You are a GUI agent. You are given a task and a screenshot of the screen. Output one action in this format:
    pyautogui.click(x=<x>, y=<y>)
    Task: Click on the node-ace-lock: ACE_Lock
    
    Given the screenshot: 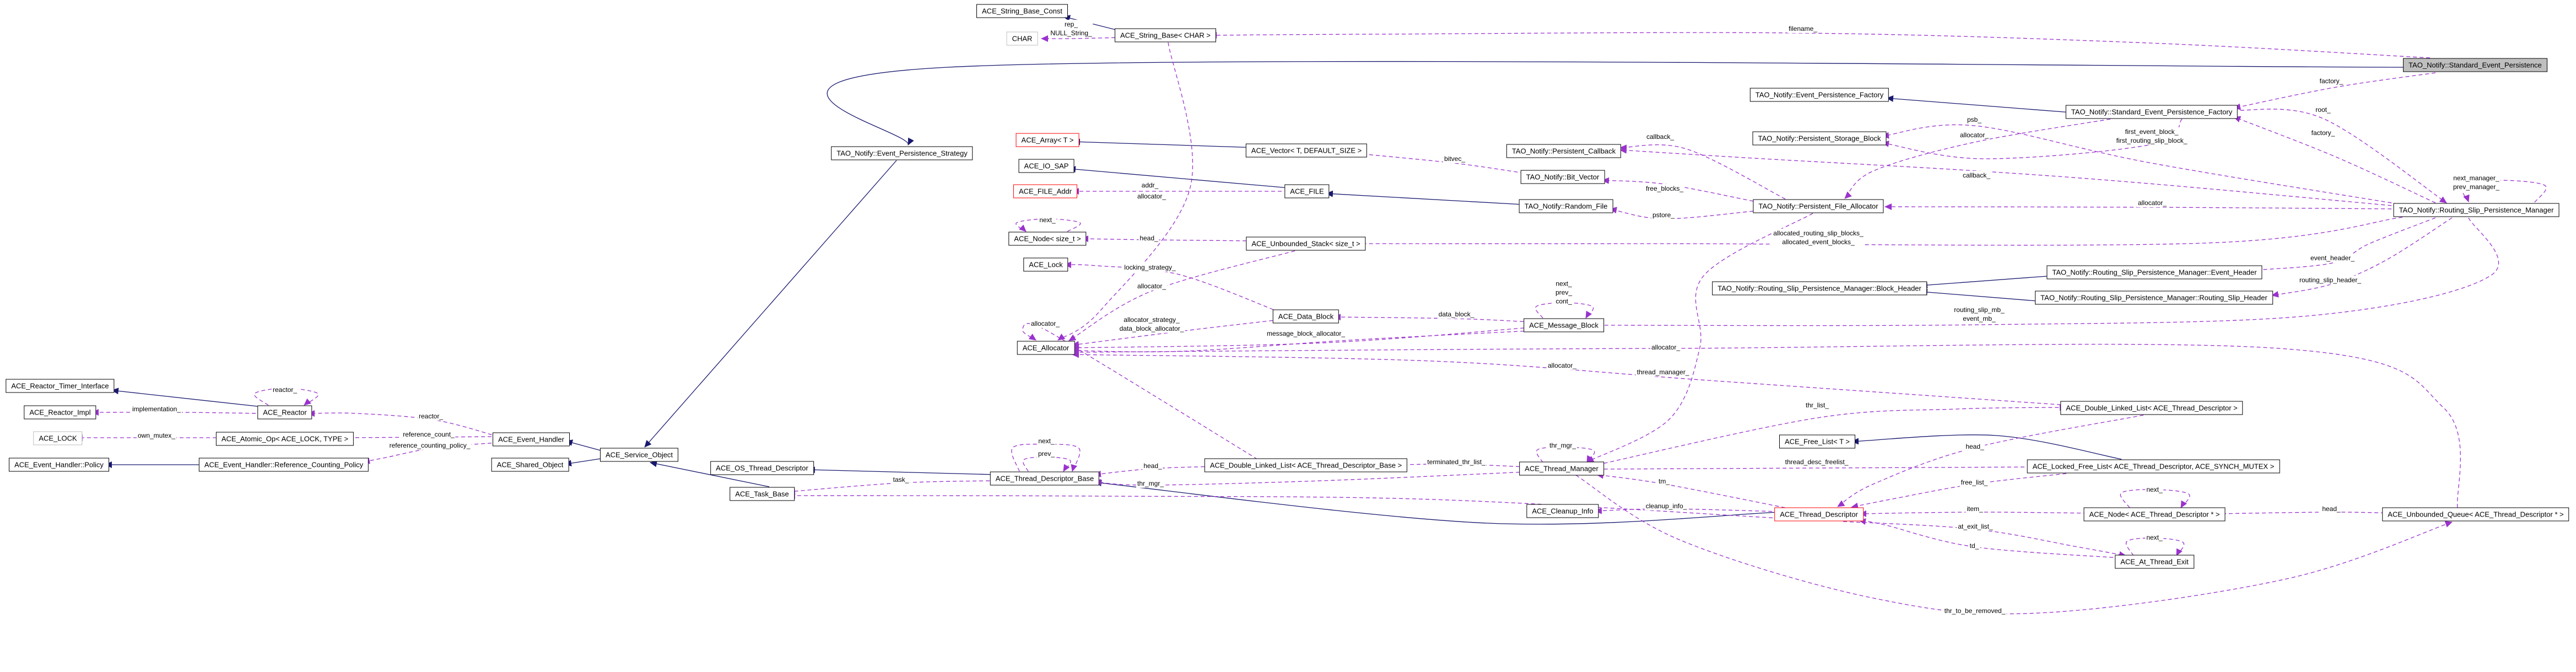 What is the action you would take?
    pyautogui.click(x=1045, y=264)
    